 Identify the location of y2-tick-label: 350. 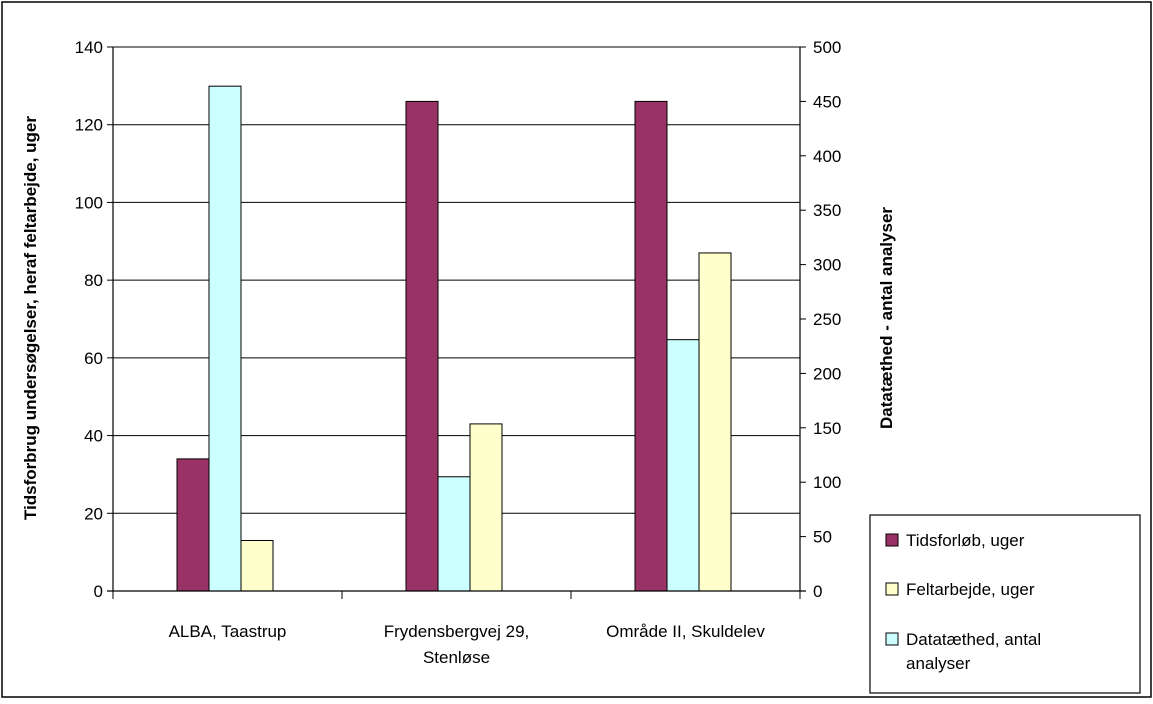
(827, 210).